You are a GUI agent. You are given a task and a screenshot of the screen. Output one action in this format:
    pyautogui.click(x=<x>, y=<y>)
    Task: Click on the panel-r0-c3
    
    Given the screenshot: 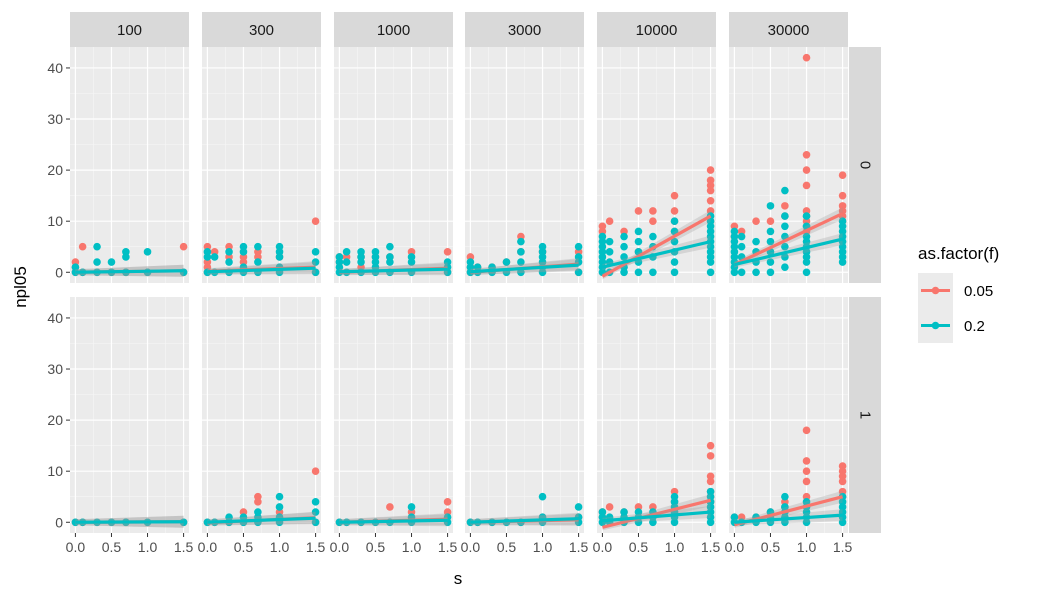 What is the action you would take?
    pyautogui.click(x=524, y=165)
    